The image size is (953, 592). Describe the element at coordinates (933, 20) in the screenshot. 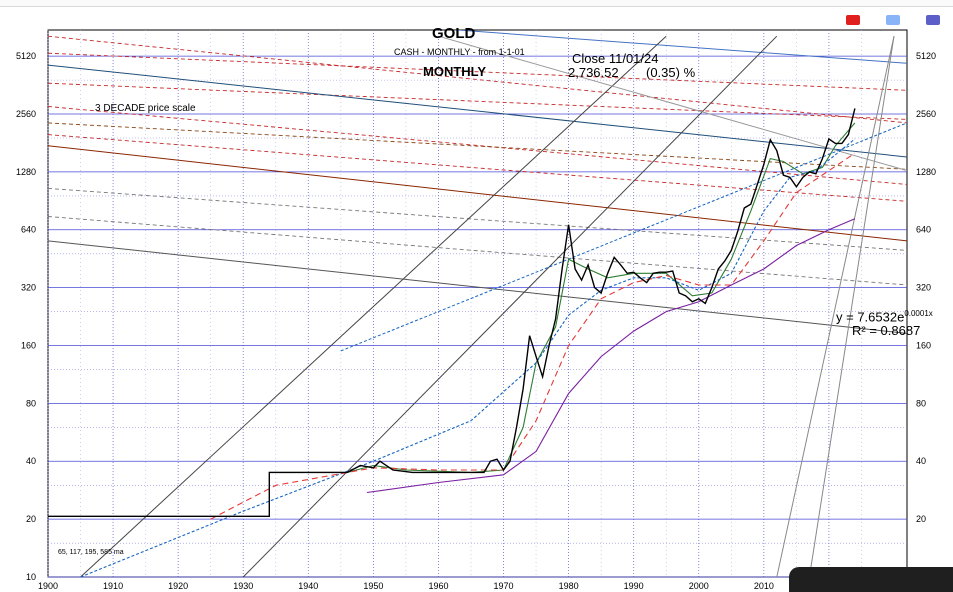

I see `teams-icon` at that location.